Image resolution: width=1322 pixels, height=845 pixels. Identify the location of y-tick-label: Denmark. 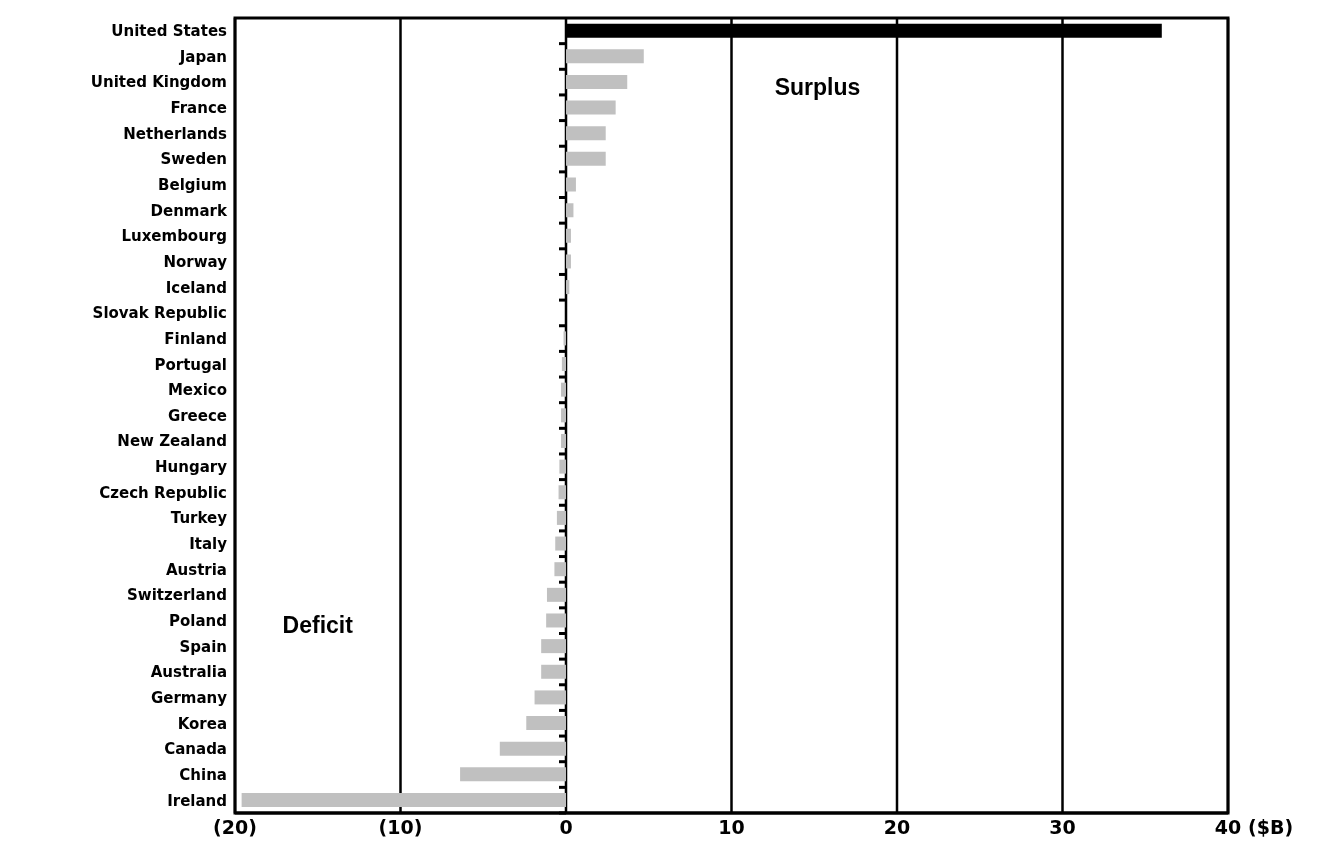
(189, 210).